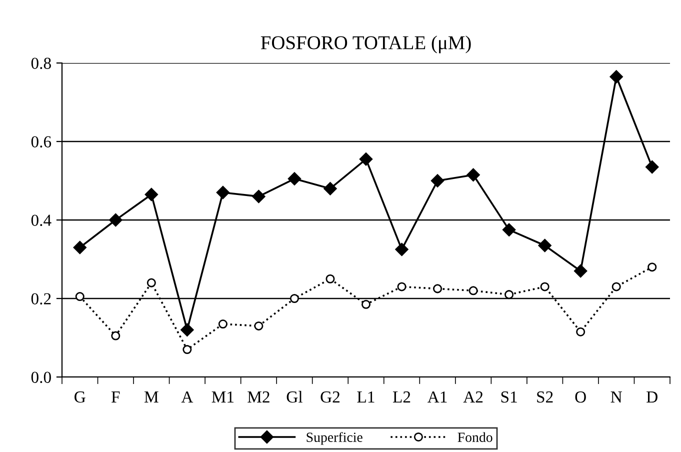  Describe the element at coordinates (580, 397) in the screenshot. I see `x-tick-label: O` at that location.